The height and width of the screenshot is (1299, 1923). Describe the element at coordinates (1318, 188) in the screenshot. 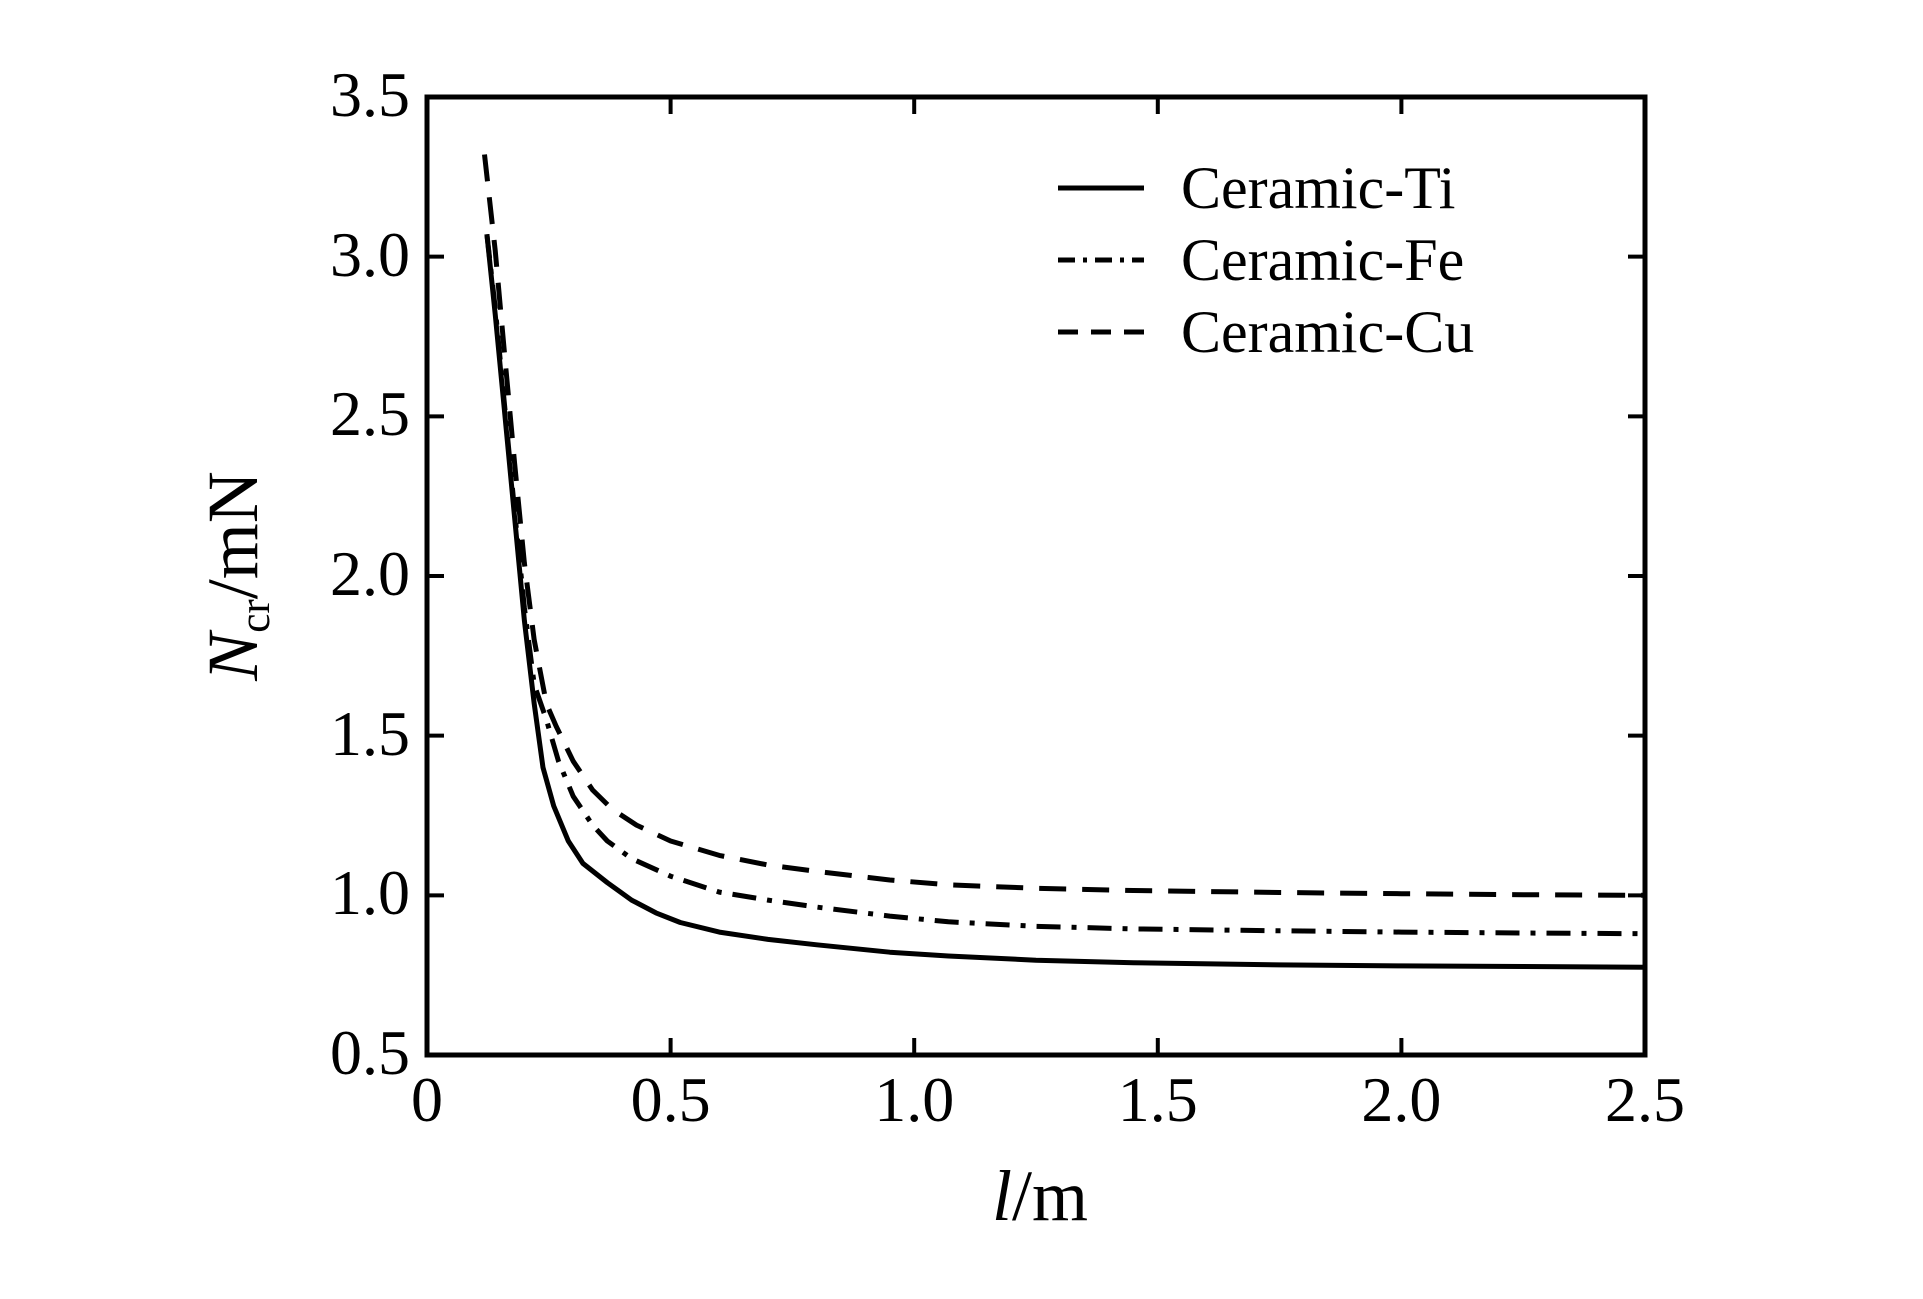

I see `legend-label: Ceramic-Ti` at that location.